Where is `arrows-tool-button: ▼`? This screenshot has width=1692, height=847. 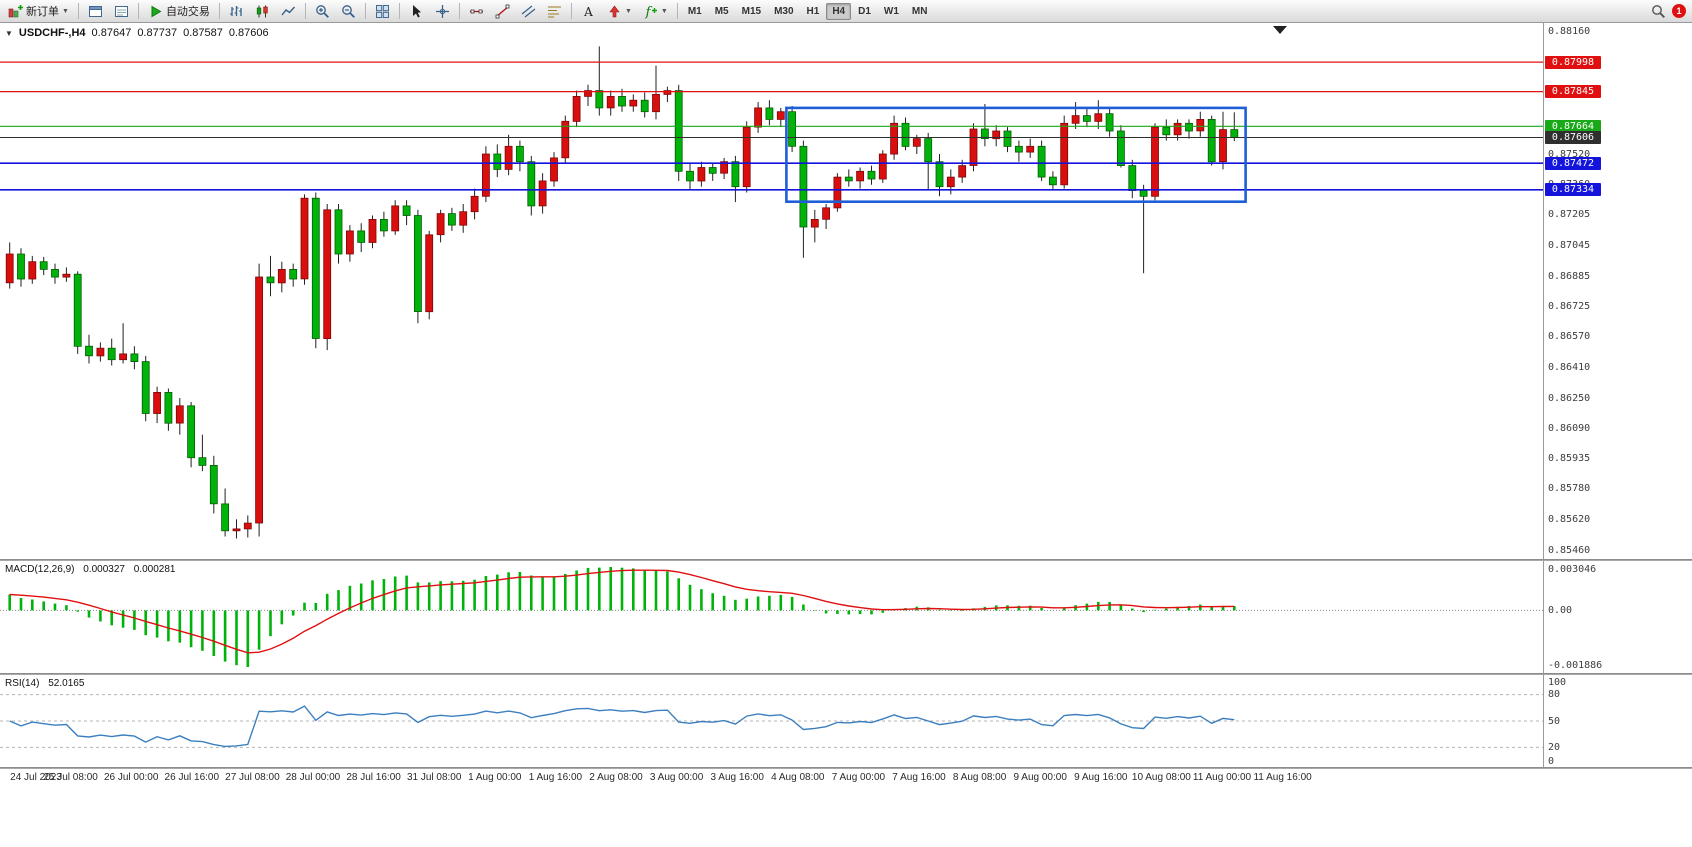 arrows-tool-button: ▼ is located at coordinates (619, 11).